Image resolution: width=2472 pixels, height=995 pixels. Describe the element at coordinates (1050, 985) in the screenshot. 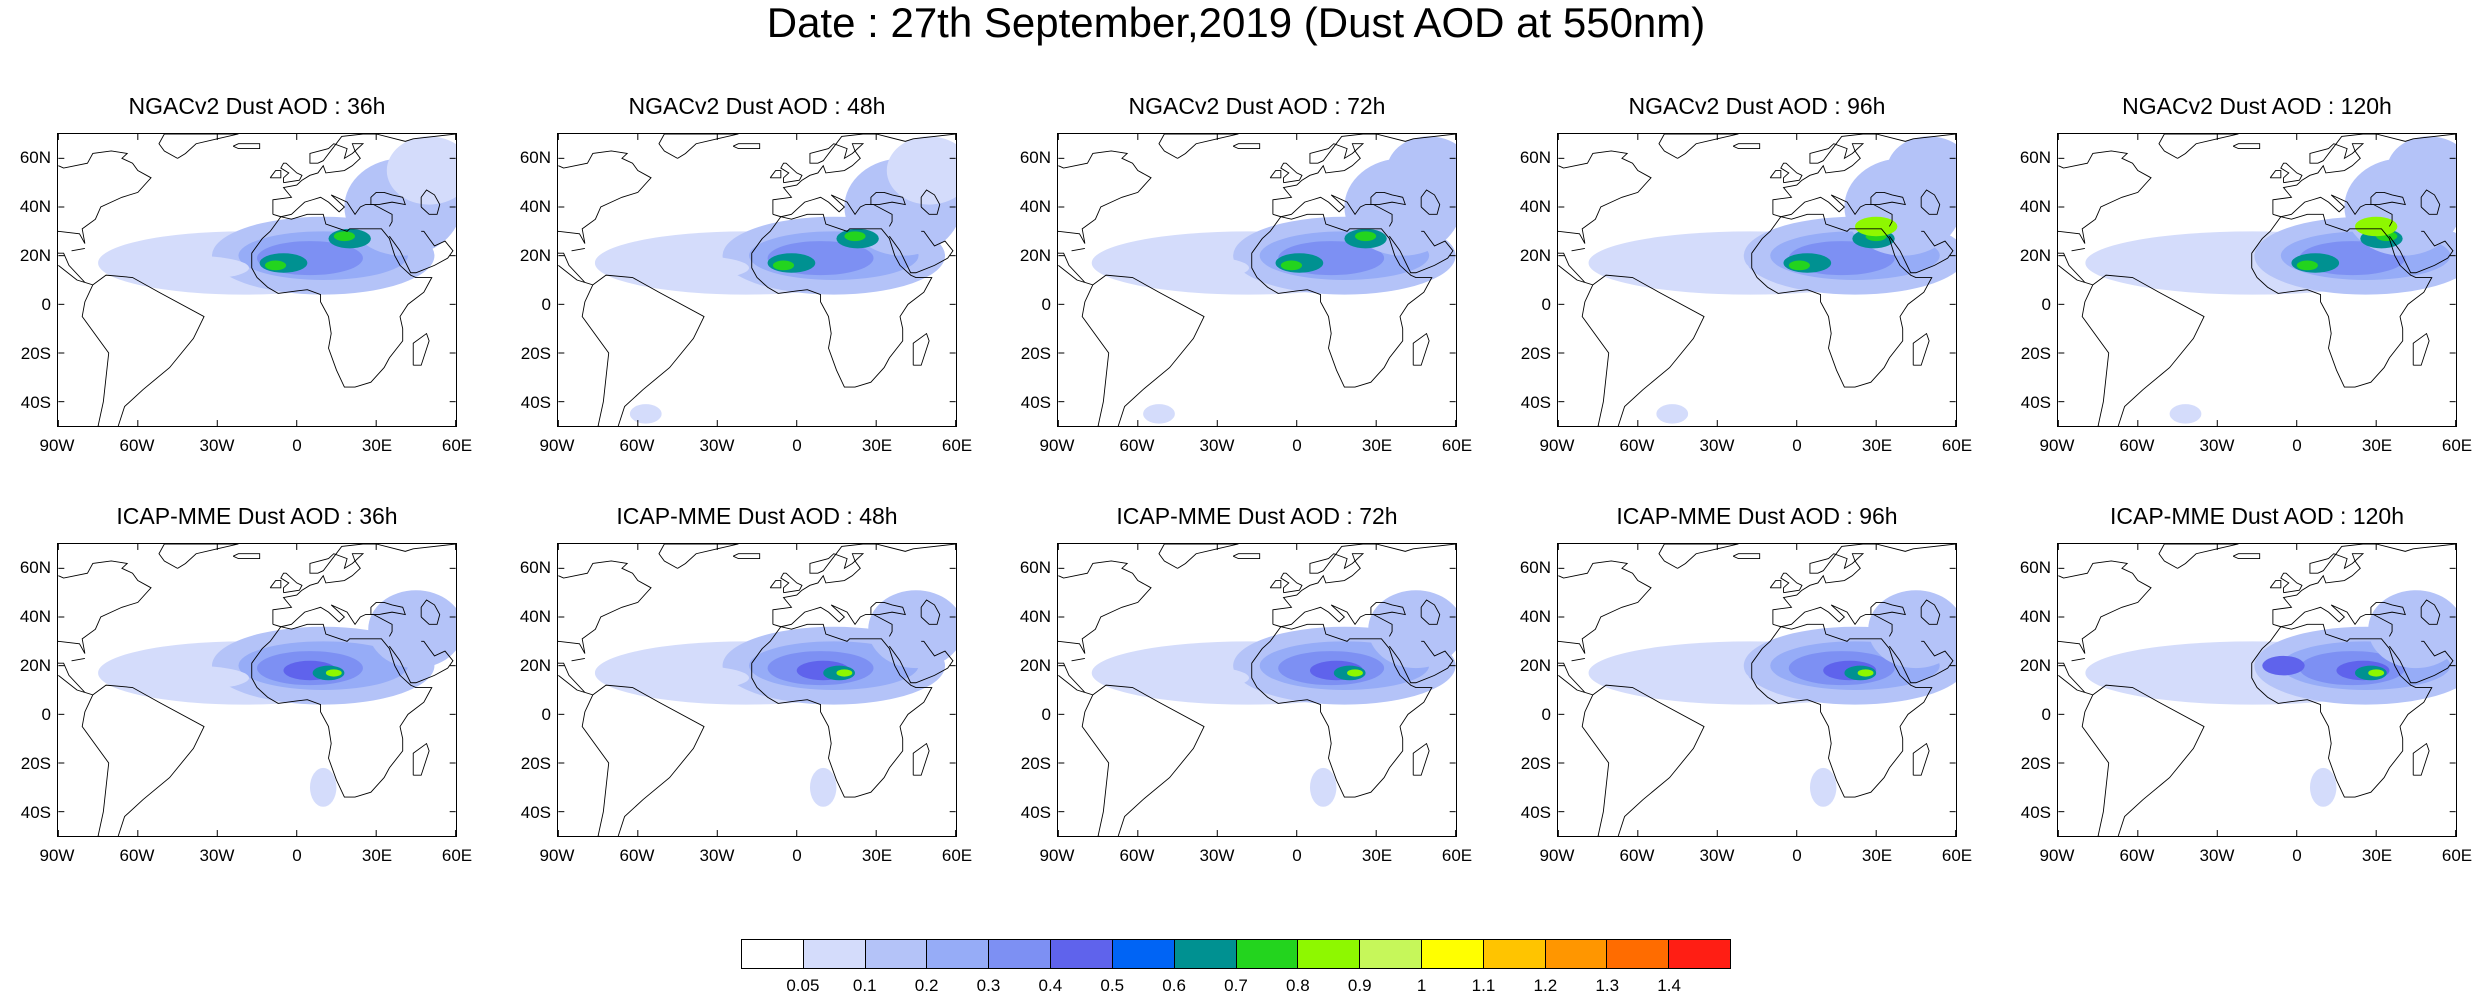

I see `colorbar-label: 0.4` at that location.